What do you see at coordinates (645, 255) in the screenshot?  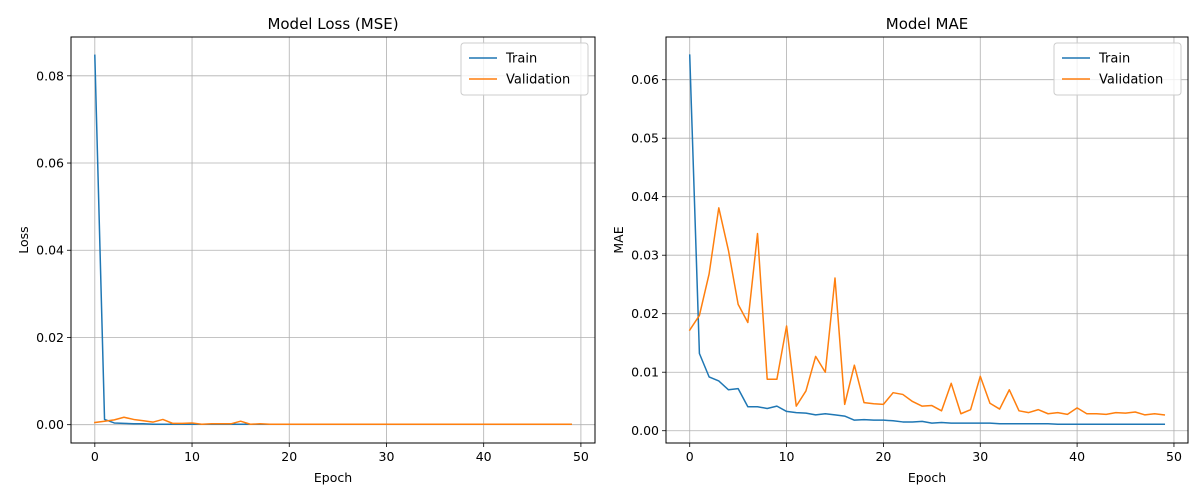 I see `y-tick-label: 0.03` at bounding box center [645, 255].